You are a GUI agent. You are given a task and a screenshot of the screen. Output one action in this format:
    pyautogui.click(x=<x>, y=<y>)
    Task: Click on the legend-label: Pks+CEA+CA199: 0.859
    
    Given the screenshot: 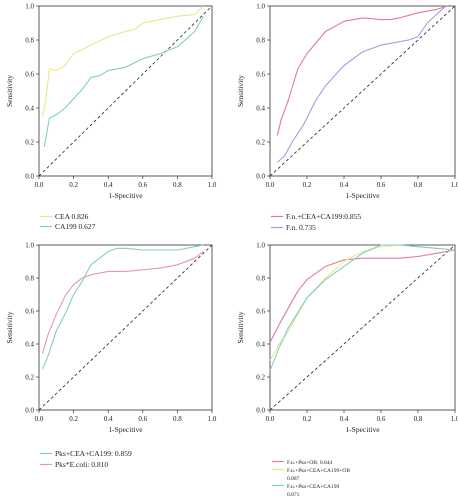 What is the action you would take?
    pyautogui.click(x=93, y=453)
    